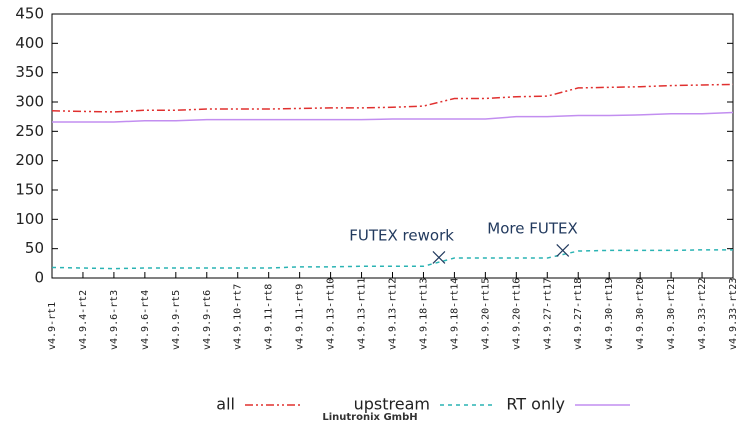  Describe the element at coordinates (454, 314) in the screenshot. I see `x-tick-label: v4.9.18-rt14` at that location.